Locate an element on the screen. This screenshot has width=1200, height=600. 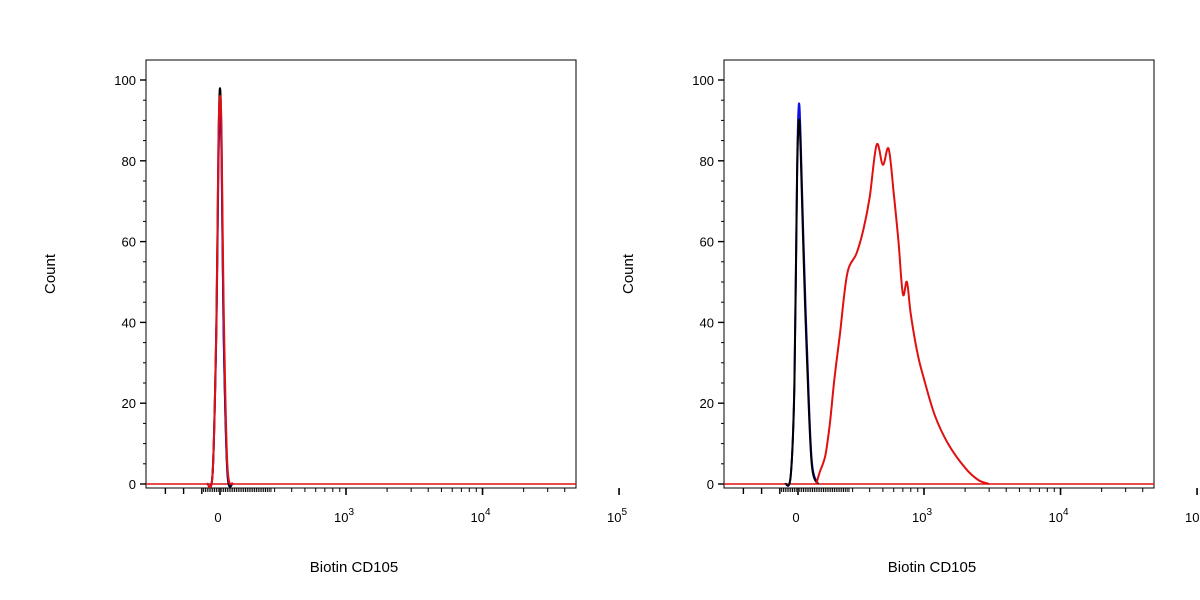
x-tick-label-exponent: 5 is located at coordinates (625, 512).